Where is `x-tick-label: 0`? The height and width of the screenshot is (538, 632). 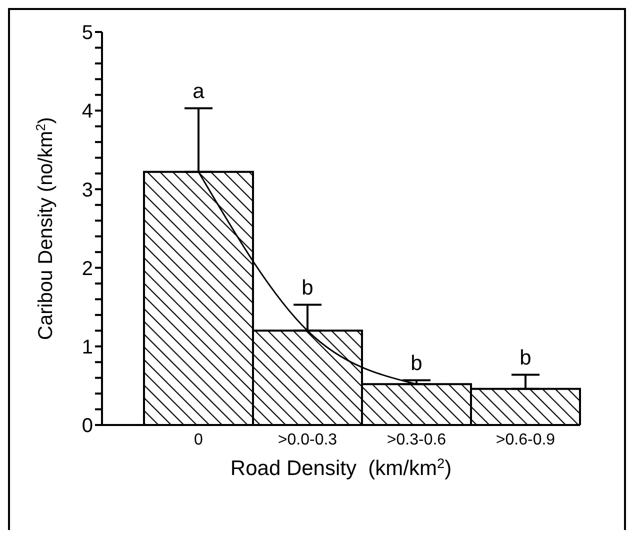 x-tick-label: 0 is located at coordinates (199, 439).